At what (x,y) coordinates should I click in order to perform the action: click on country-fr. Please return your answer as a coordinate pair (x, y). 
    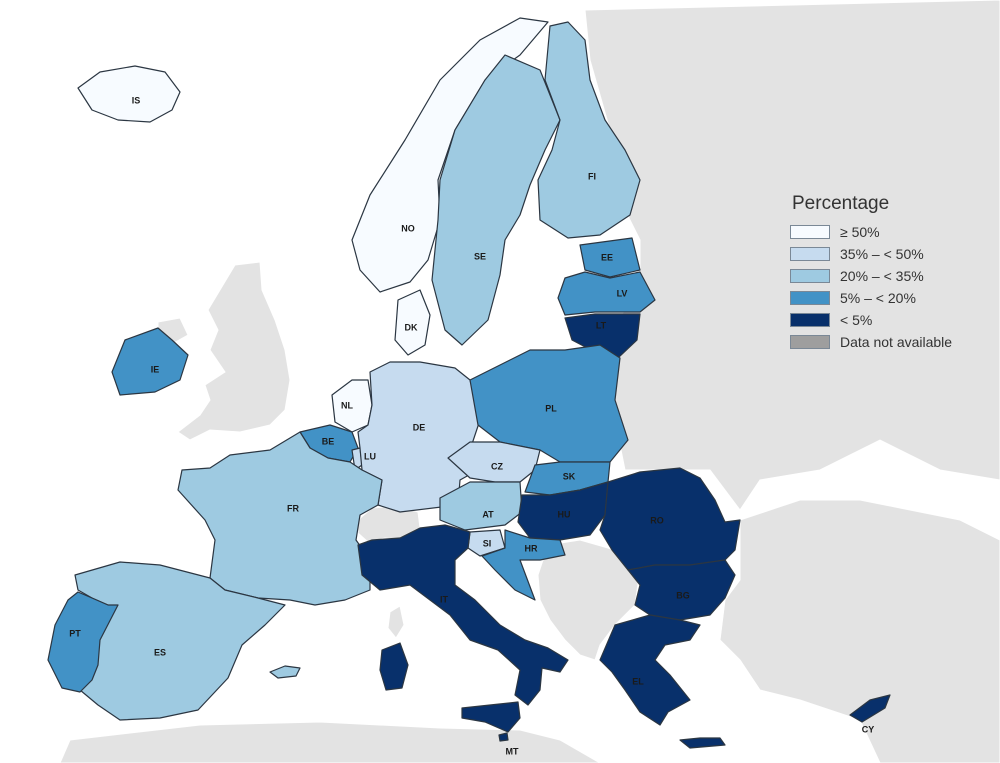
    Looking at the image, I should click on (280, 518).